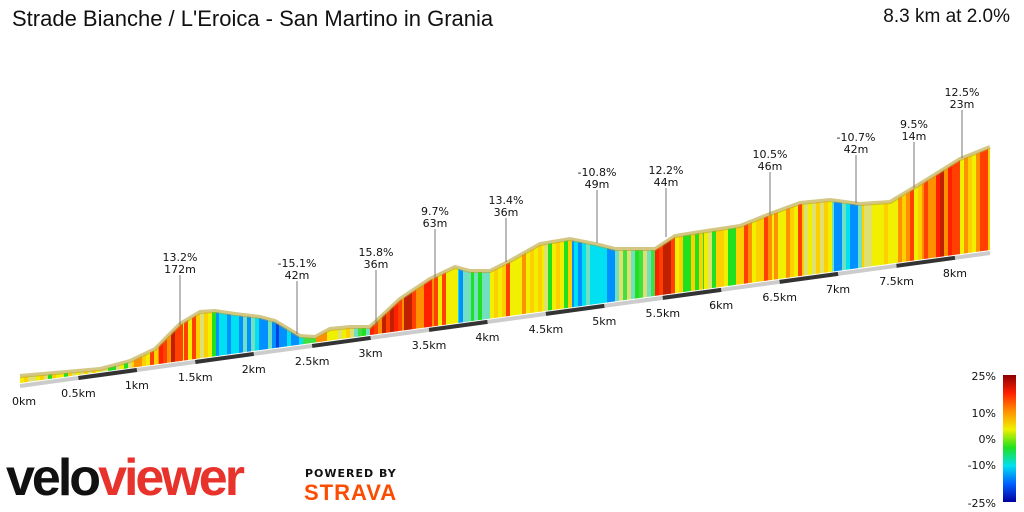 This screenshot has width=1024, height=512. Describe the element at coordinates (297, 263) in the screenshot. I see `annotation-grade: -15.1%` at that location.